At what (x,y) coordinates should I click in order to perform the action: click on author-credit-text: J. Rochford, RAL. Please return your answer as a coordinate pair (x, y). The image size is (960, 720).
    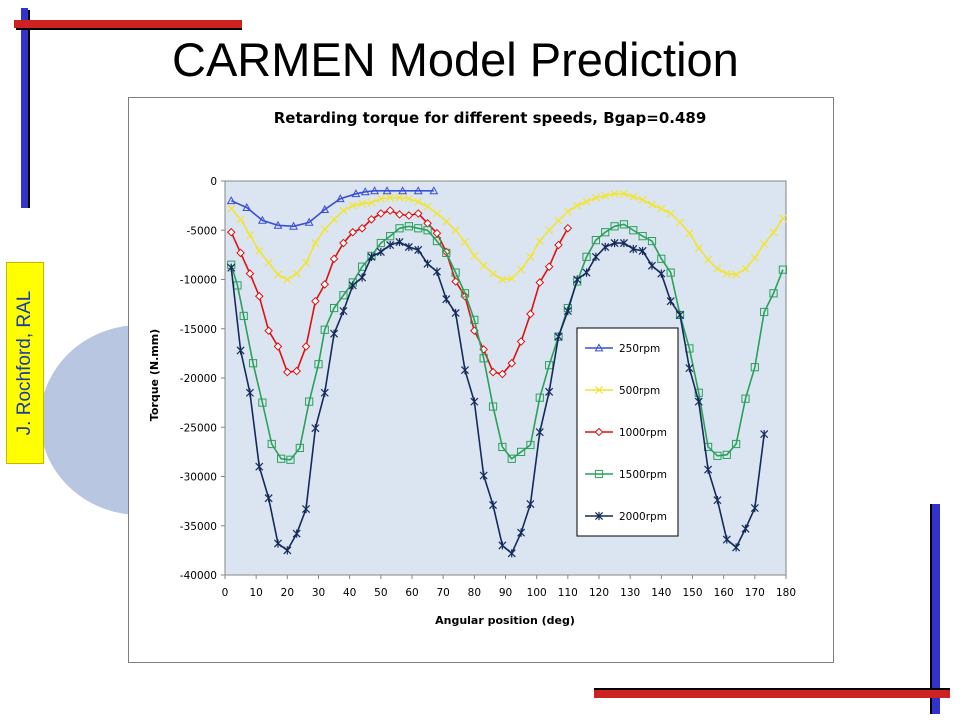
    Looking at the image, I should click on (24, 363).